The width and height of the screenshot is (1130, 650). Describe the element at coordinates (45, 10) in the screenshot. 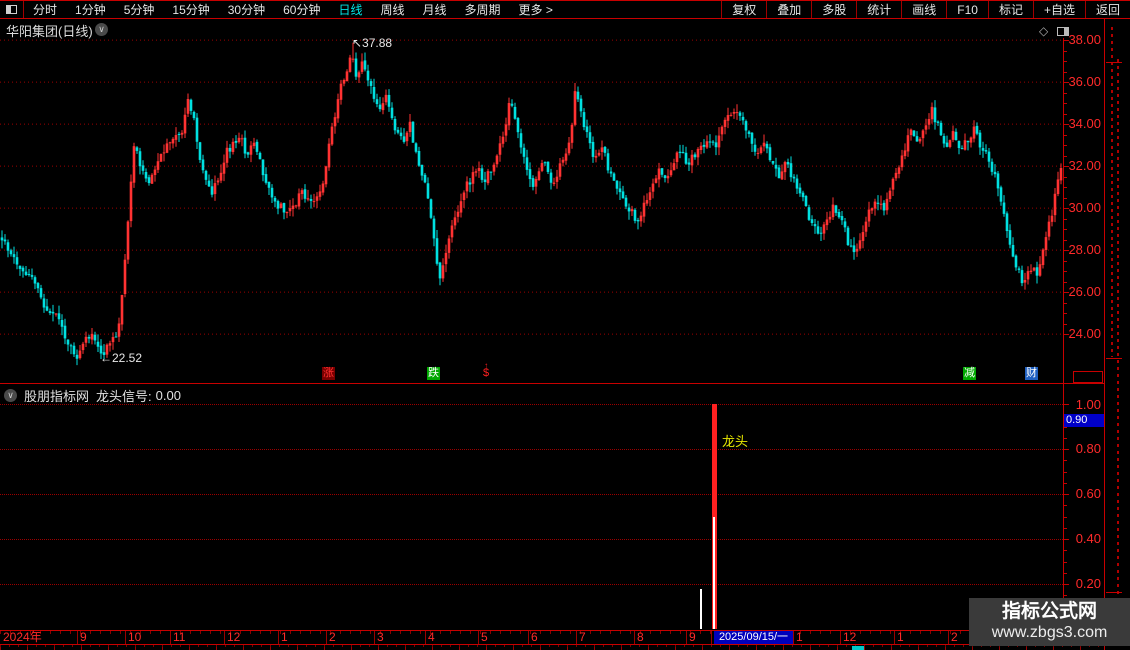

I see `period-button: 分时` at that location.